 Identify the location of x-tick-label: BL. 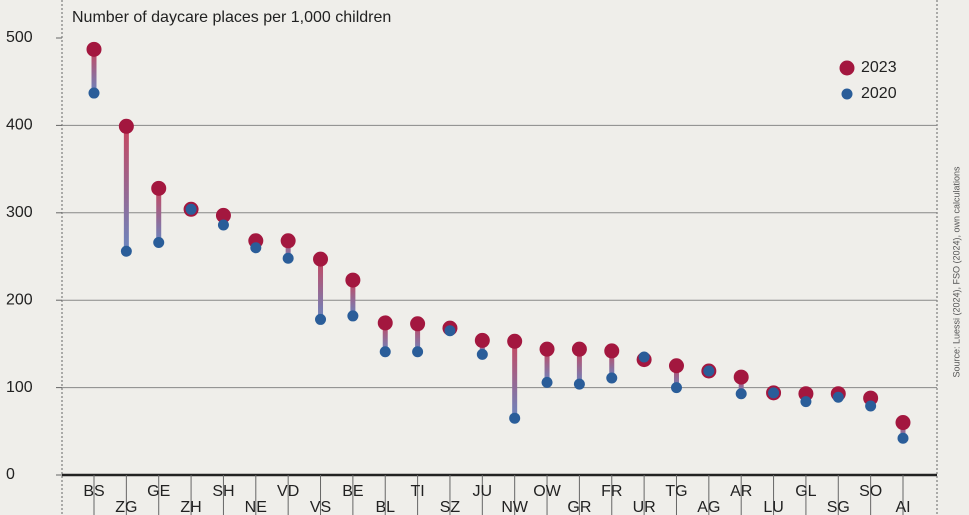
(385, 507).